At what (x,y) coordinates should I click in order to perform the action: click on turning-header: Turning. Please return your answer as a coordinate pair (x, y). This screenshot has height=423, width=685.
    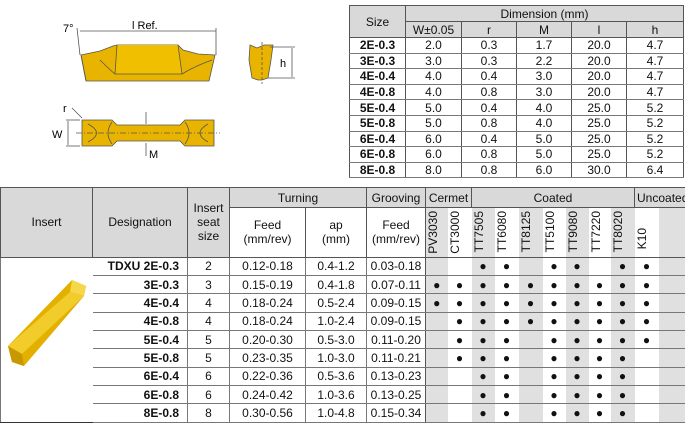
    Looking at the image, I should click on (298, 198).